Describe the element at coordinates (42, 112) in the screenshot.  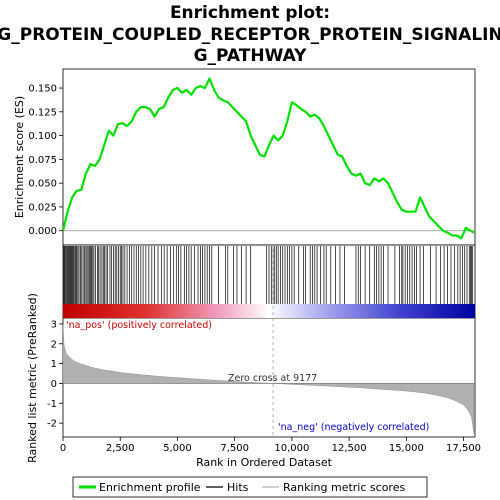
I see `es-y-tick-label: 0.125` at that location.